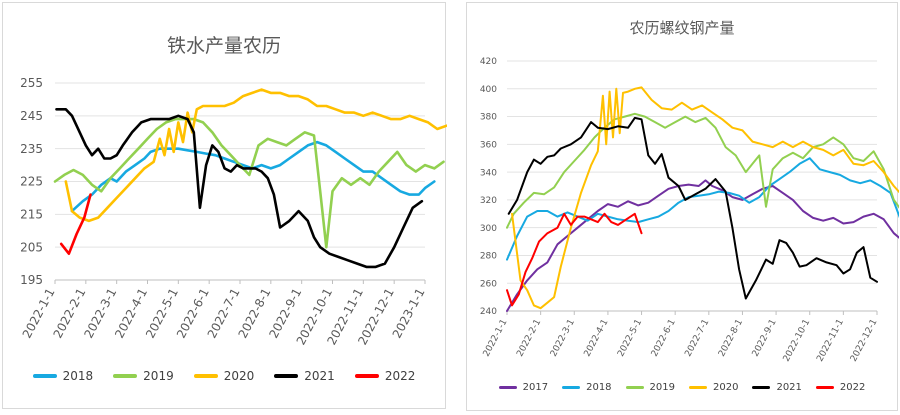 Image resolution: width=900 pixels, height=415 pixels. Describe the element at coordinates (496, 338) in the screenshot. I see `x-tick-label: 2022-1-1` at that location.